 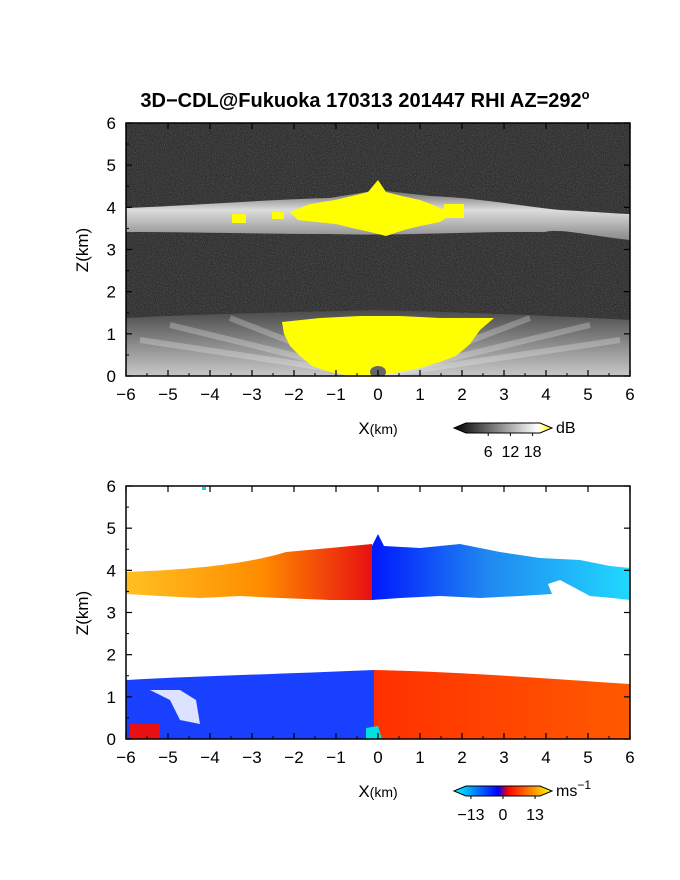 I want to click on colorbar-tick-label: −13, so click(x=470, y=815).